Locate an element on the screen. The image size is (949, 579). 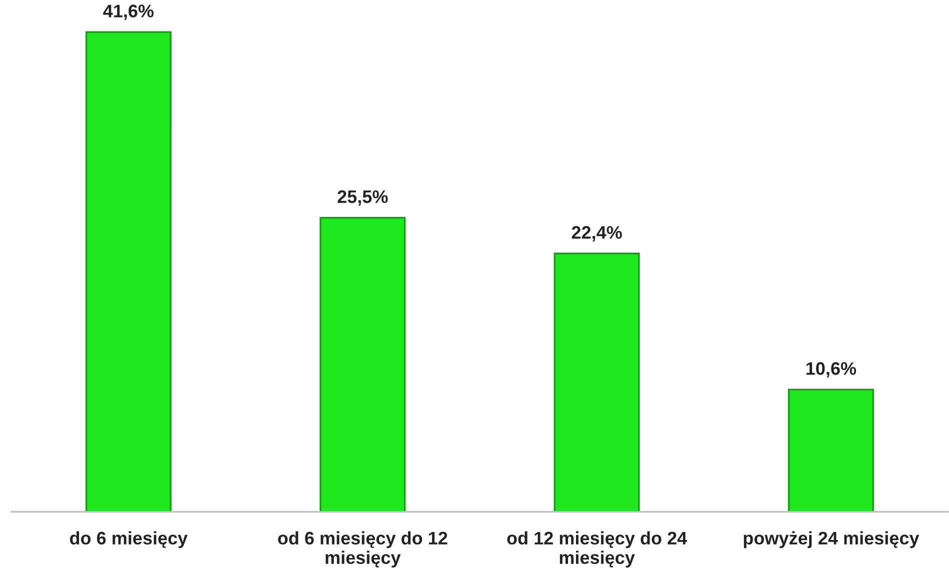
x-tick-label: od 12 miesięcy do 24 miesięcy is located at coordinates (597, 549).